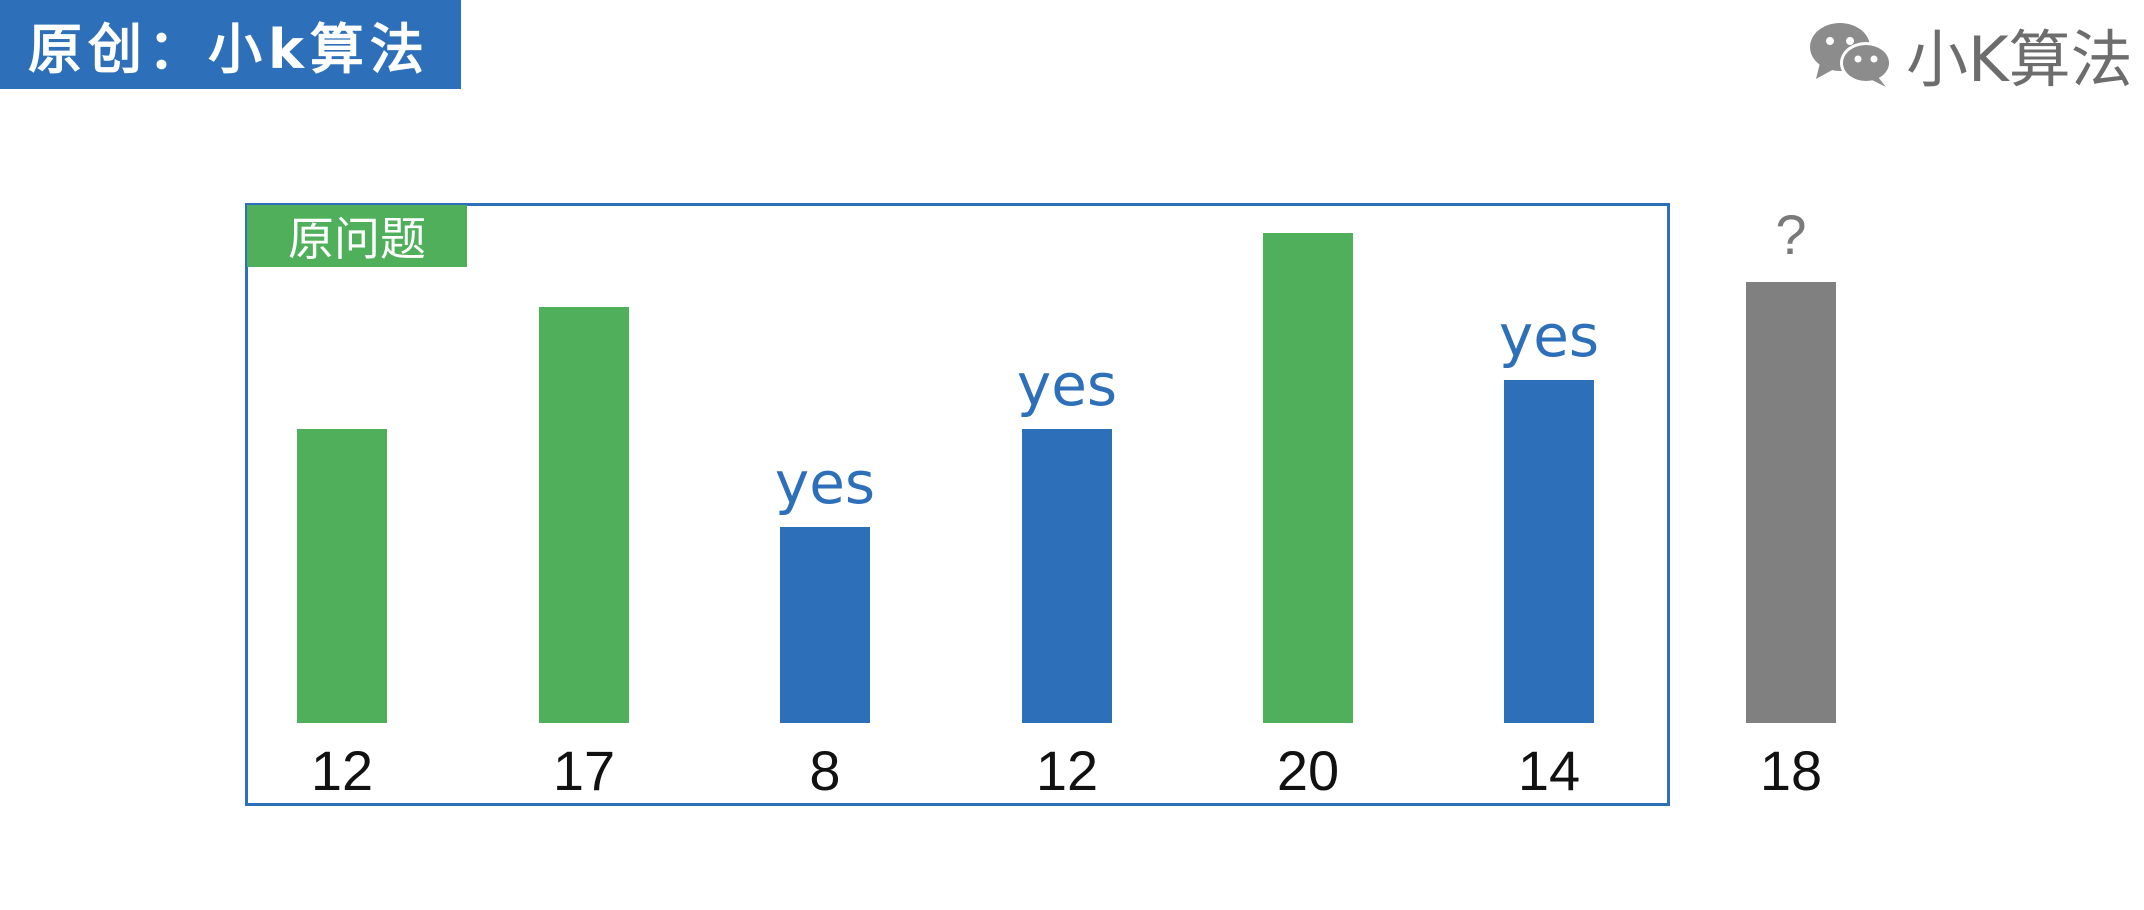 The image size is (2144, 910). Describe the element at coordinates (357, 239) in the screenshot. I see `frame-label-text: 原问题` at that location.